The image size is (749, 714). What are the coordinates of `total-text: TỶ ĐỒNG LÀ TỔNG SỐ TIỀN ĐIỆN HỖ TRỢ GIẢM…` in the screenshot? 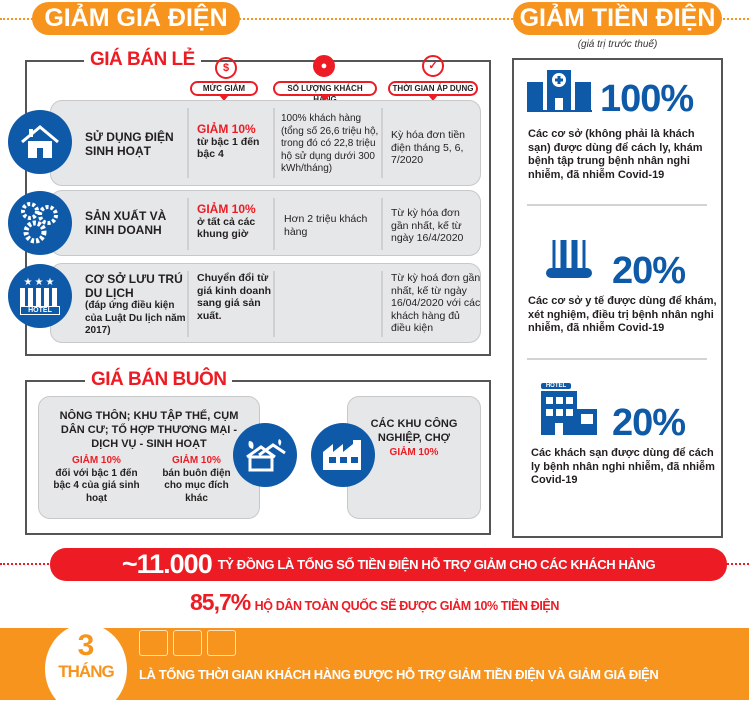 It's located at (436, 564).